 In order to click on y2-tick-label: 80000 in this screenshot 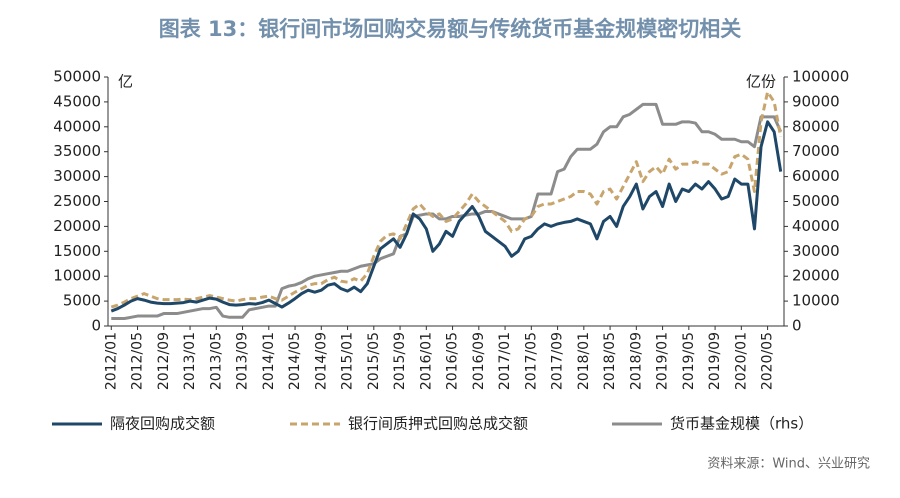, I will do `click(816, 126)`.